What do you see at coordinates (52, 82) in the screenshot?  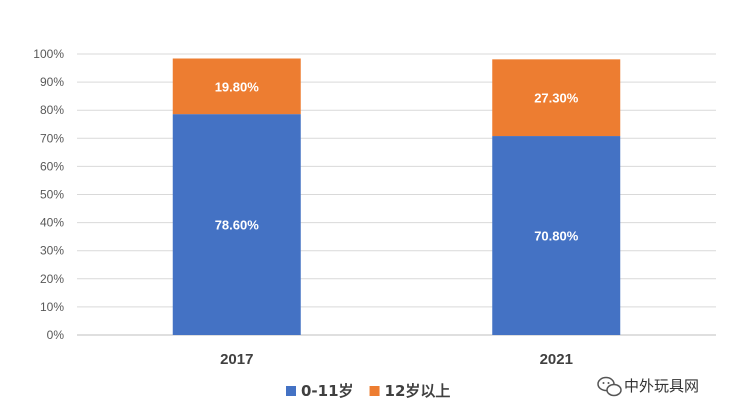 I see `y-tick-label: 90%` at bounding box center [52, 82].